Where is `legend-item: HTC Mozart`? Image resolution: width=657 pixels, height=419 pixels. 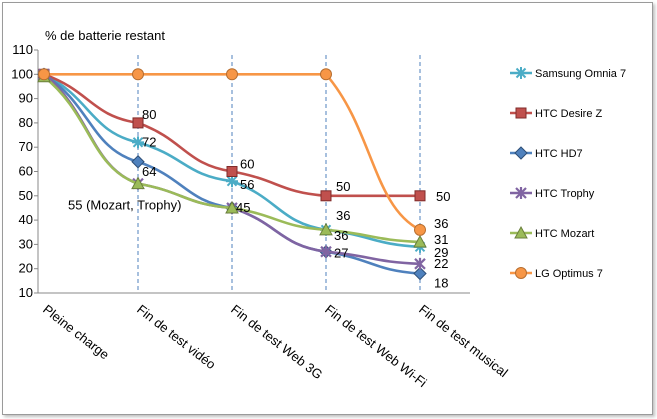
legend-item: HTC Mozart is located at coordinates (552, 232).